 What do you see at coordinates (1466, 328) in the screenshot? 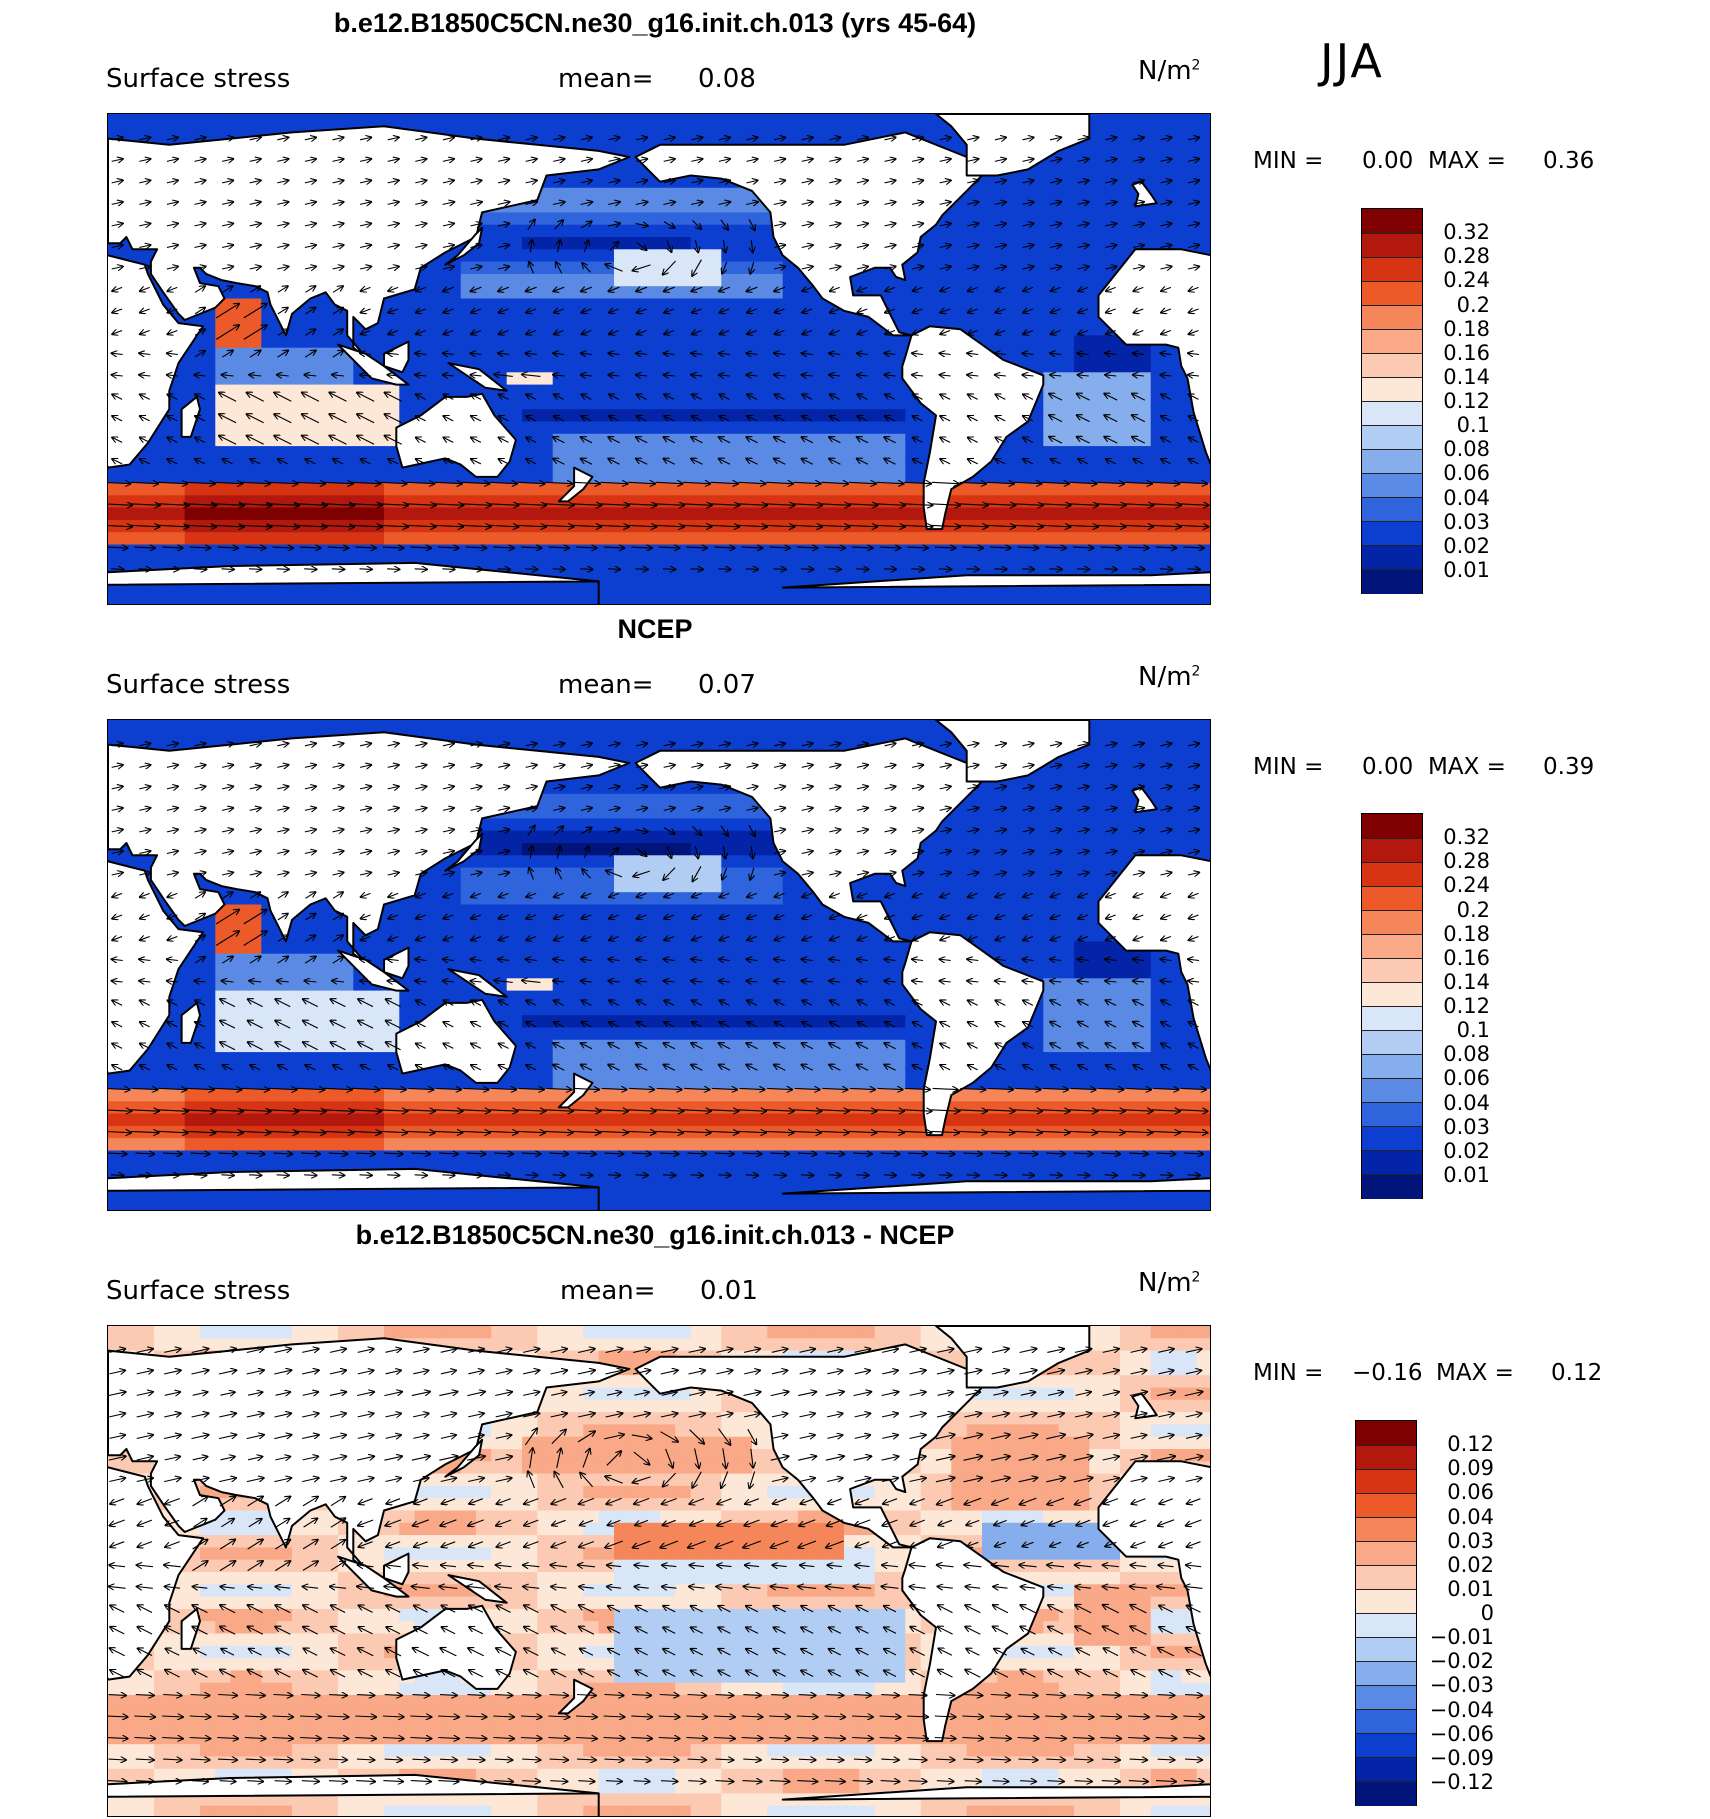
I see `colorbar-tick-label: 0.18` at bounding box center [1466, 328].